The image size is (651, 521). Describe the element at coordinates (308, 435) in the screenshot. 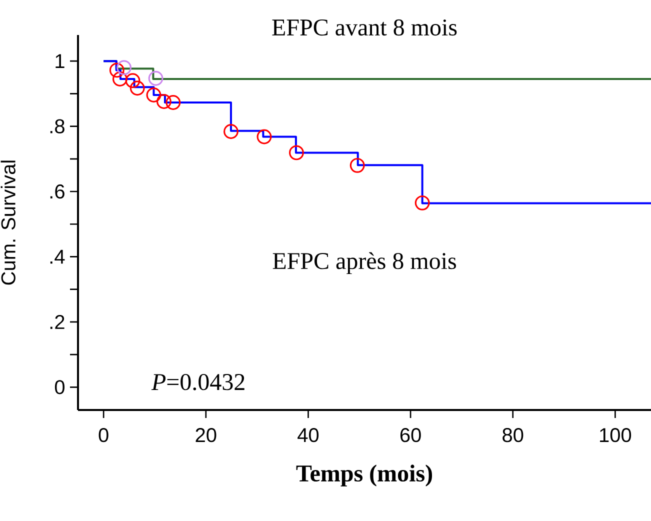

I see `x-tick-label: 40` at that location.